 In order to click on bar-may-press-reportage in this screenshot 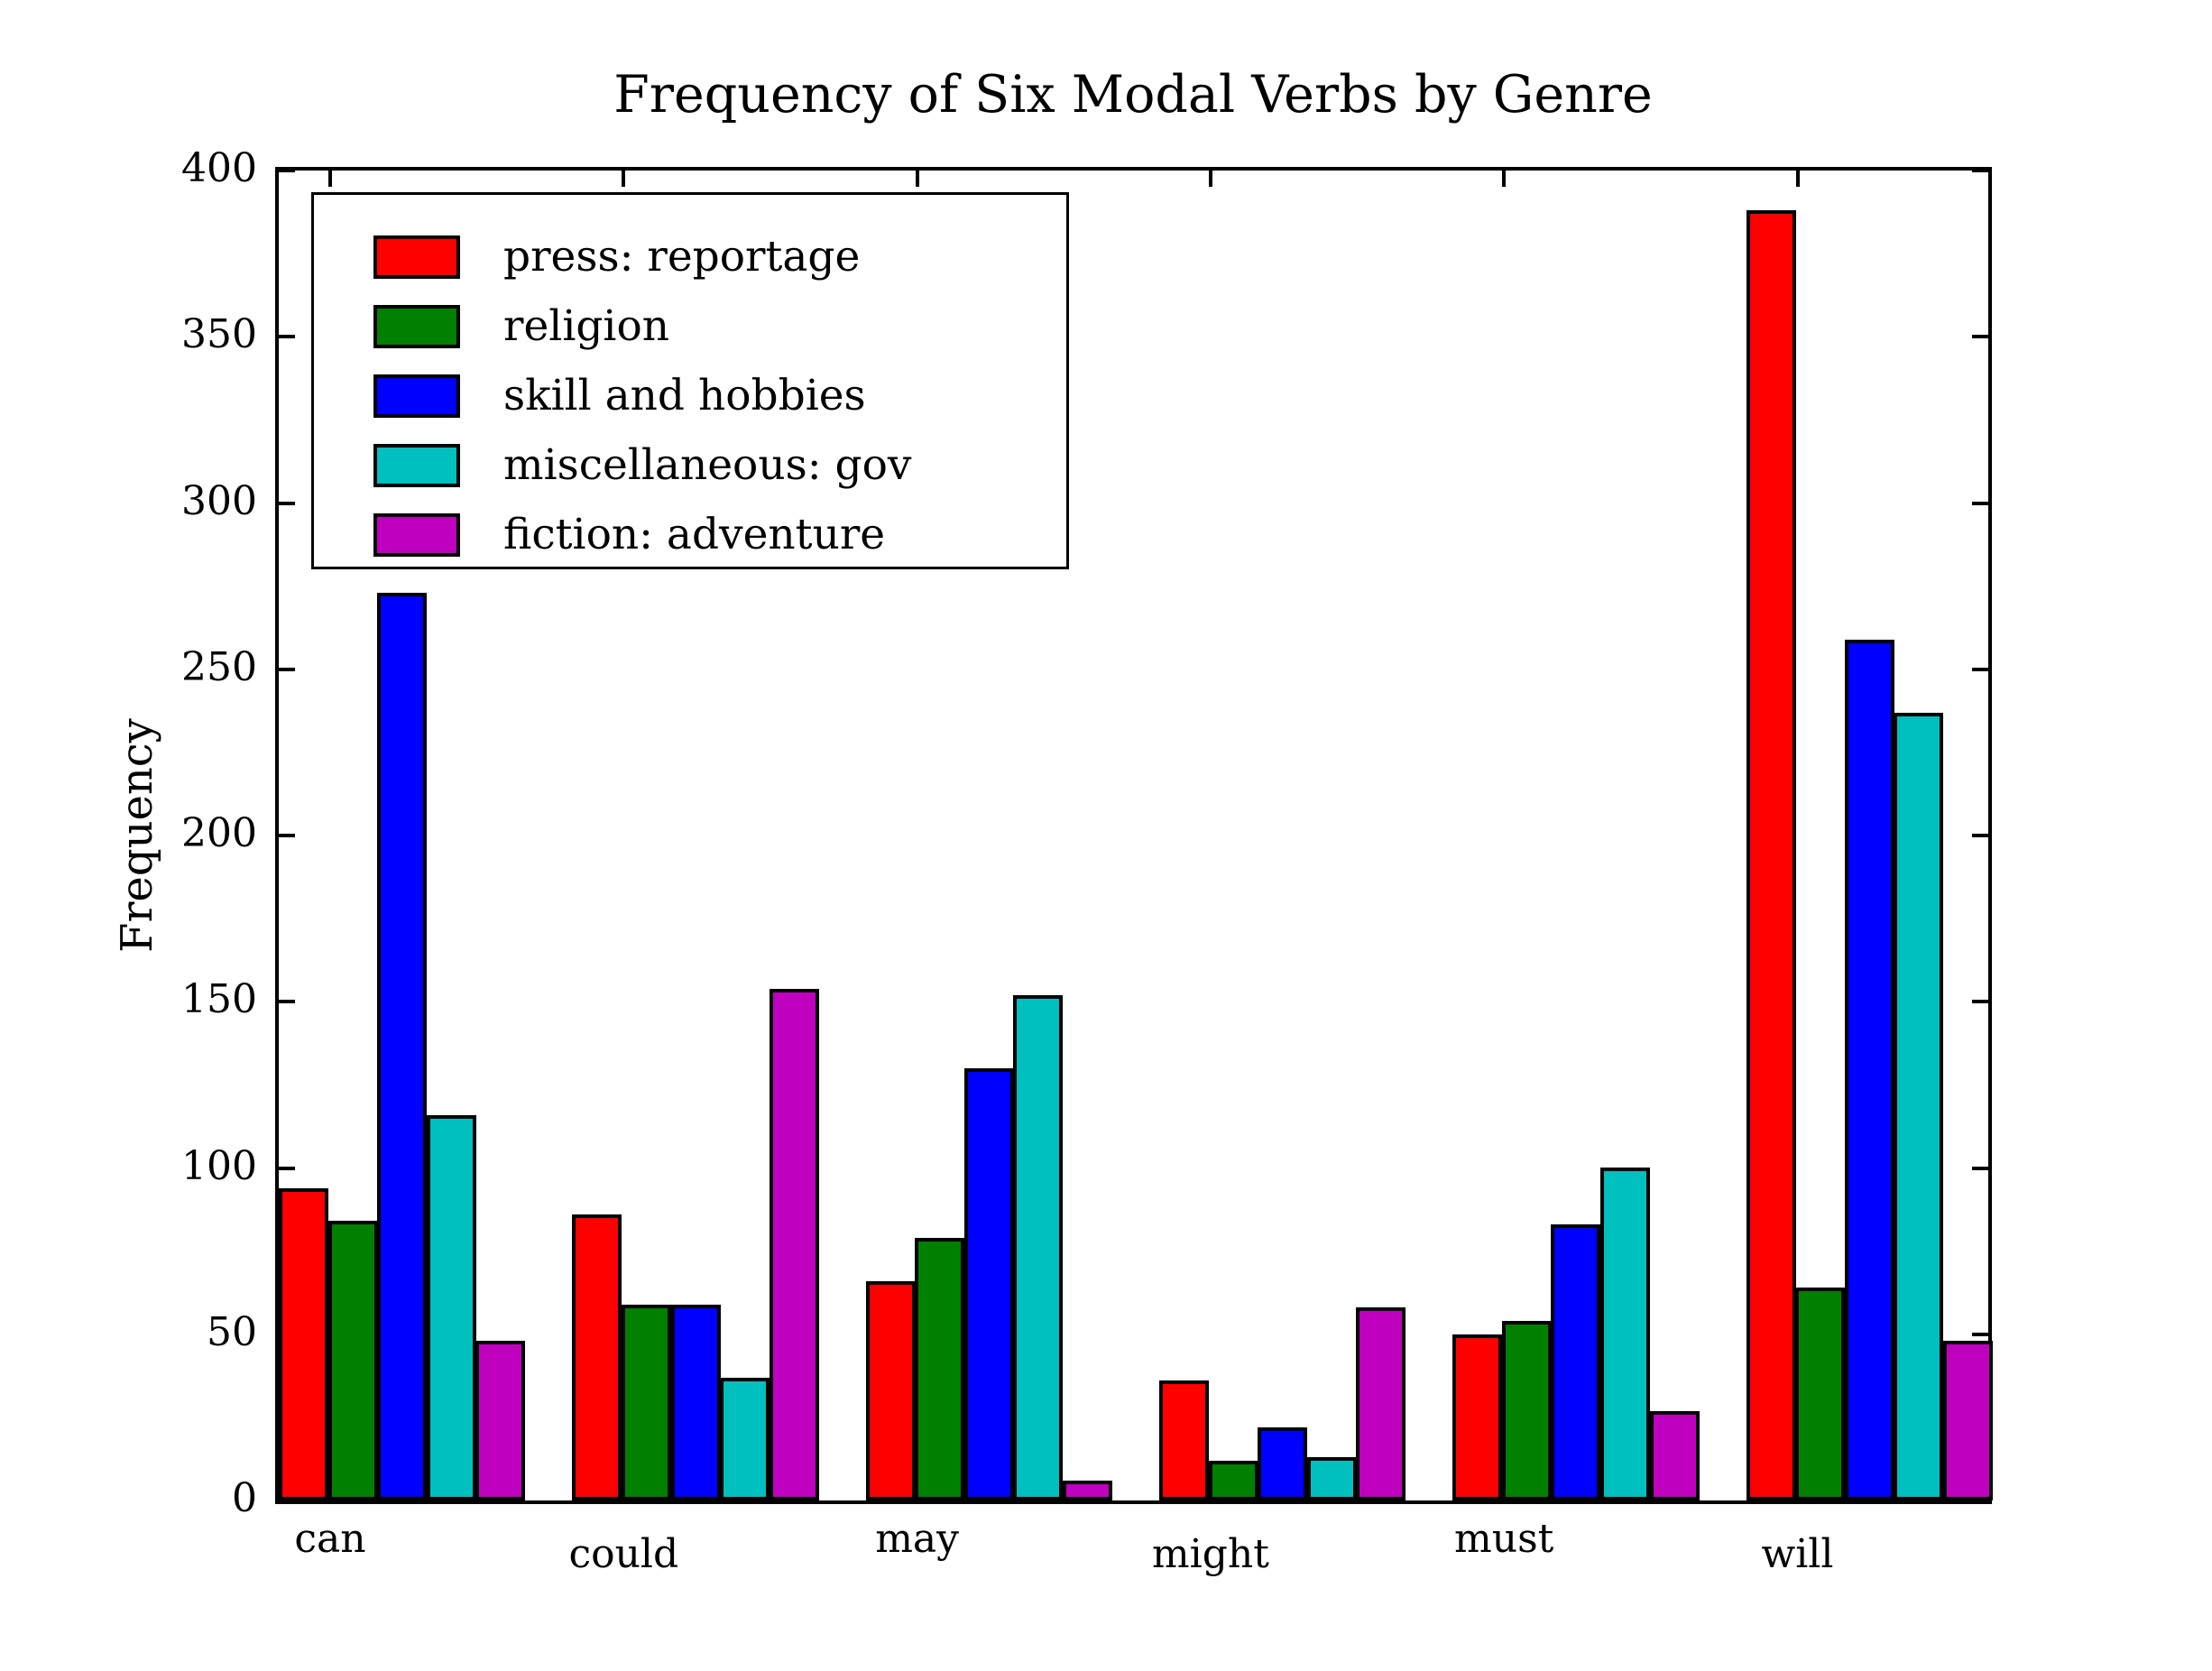, I will do `click(890, 1390)`.